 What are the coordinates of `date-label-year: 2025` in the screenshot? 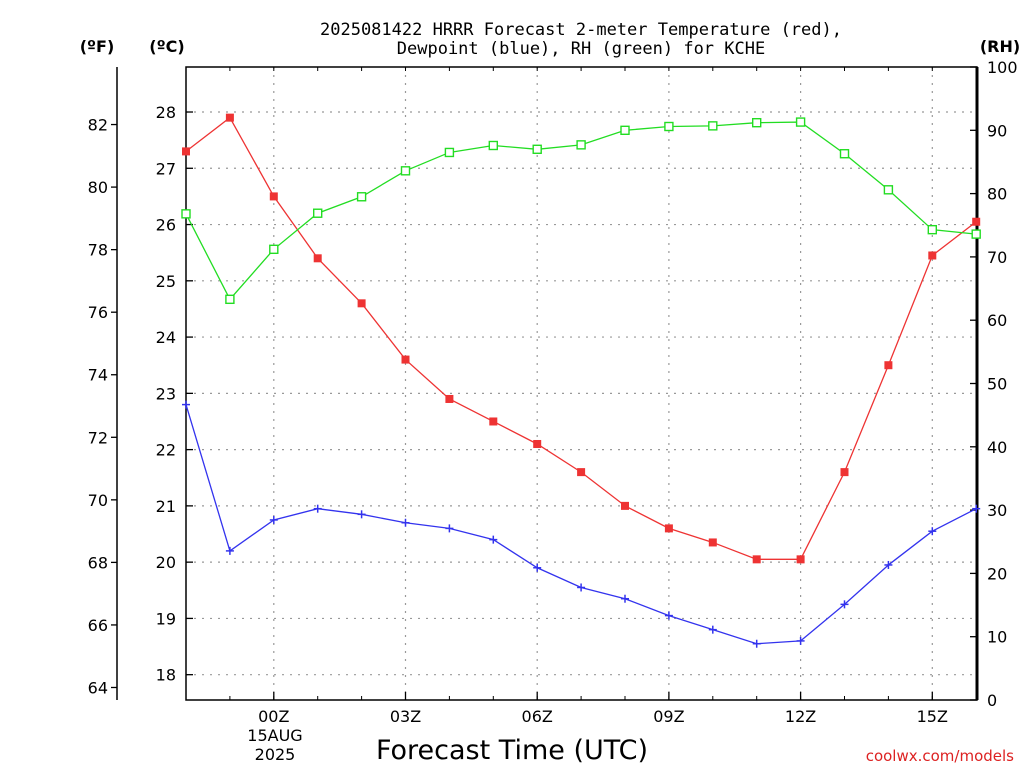 It's located at (275, 754).